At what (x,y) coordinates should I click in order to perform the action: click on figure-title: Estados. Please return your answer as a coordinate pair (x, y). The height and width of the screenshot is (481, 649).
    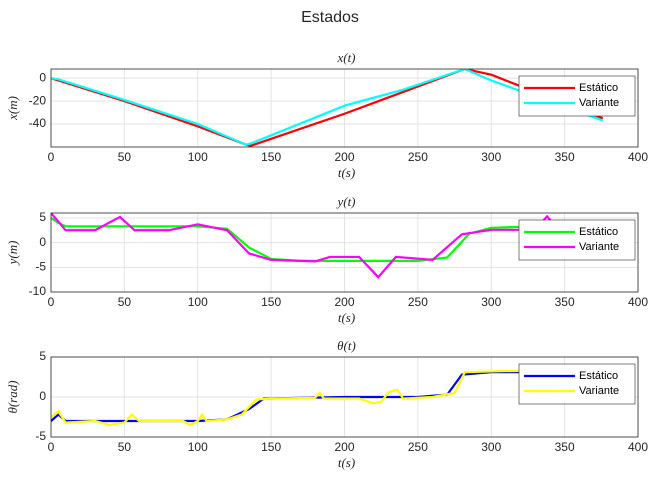
    Looking at the image, I should click on (330, 17).